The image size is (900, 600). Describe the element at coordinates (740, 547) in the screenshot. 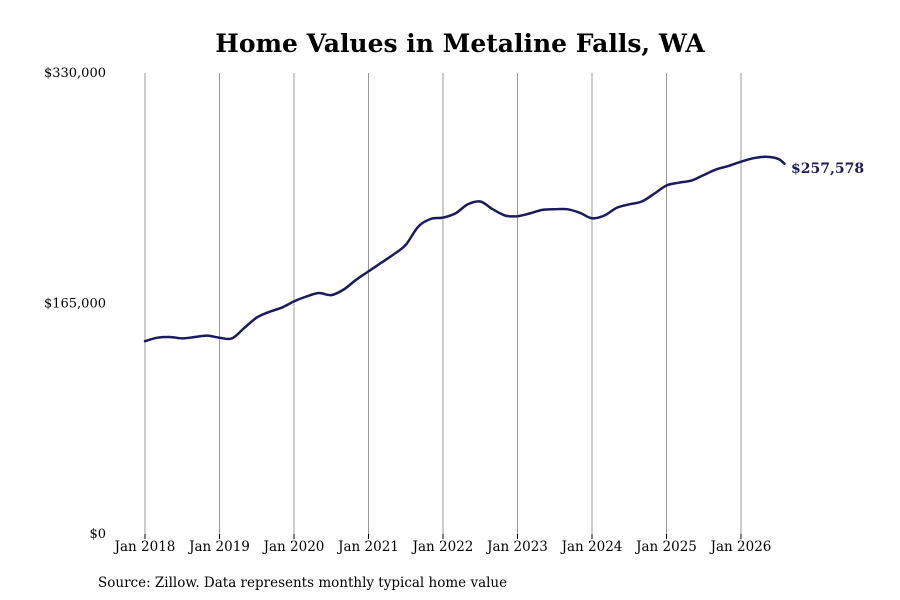

I see `x-tick-label: Jan 2026` at that location.